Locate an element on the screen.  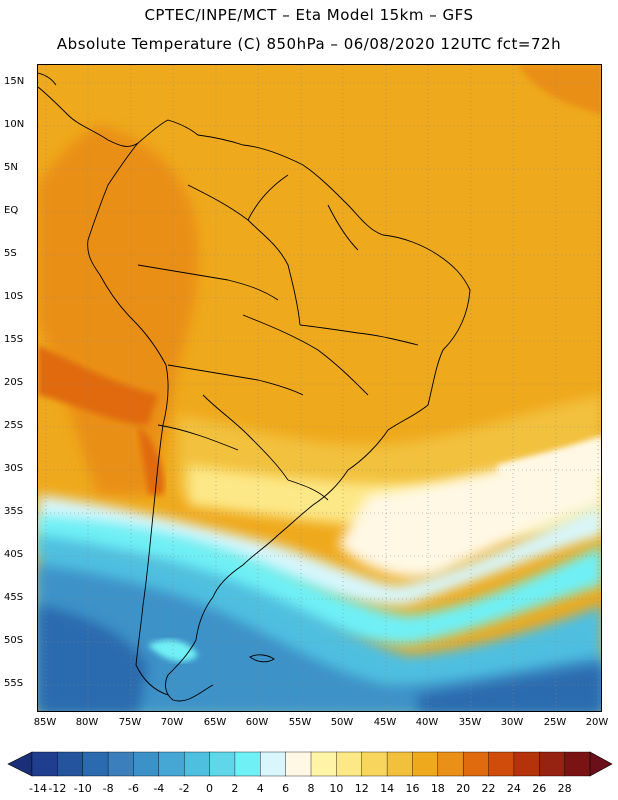
lon-tick-label: 40W is located at coordinates (427, 722).